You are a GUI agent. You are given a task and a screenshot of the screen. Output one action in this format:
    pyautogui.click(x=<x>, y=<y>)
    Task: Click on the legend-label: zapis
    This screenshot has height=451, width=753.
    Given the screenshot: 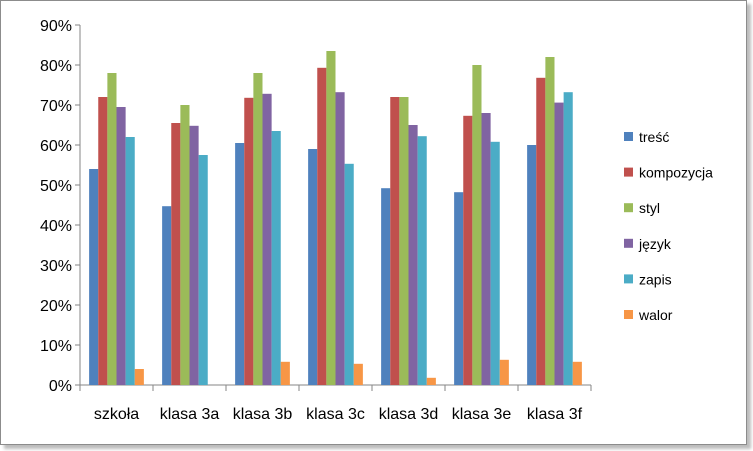 What is the action you would take?
    pyautogui.click(x=655, y=279)
    